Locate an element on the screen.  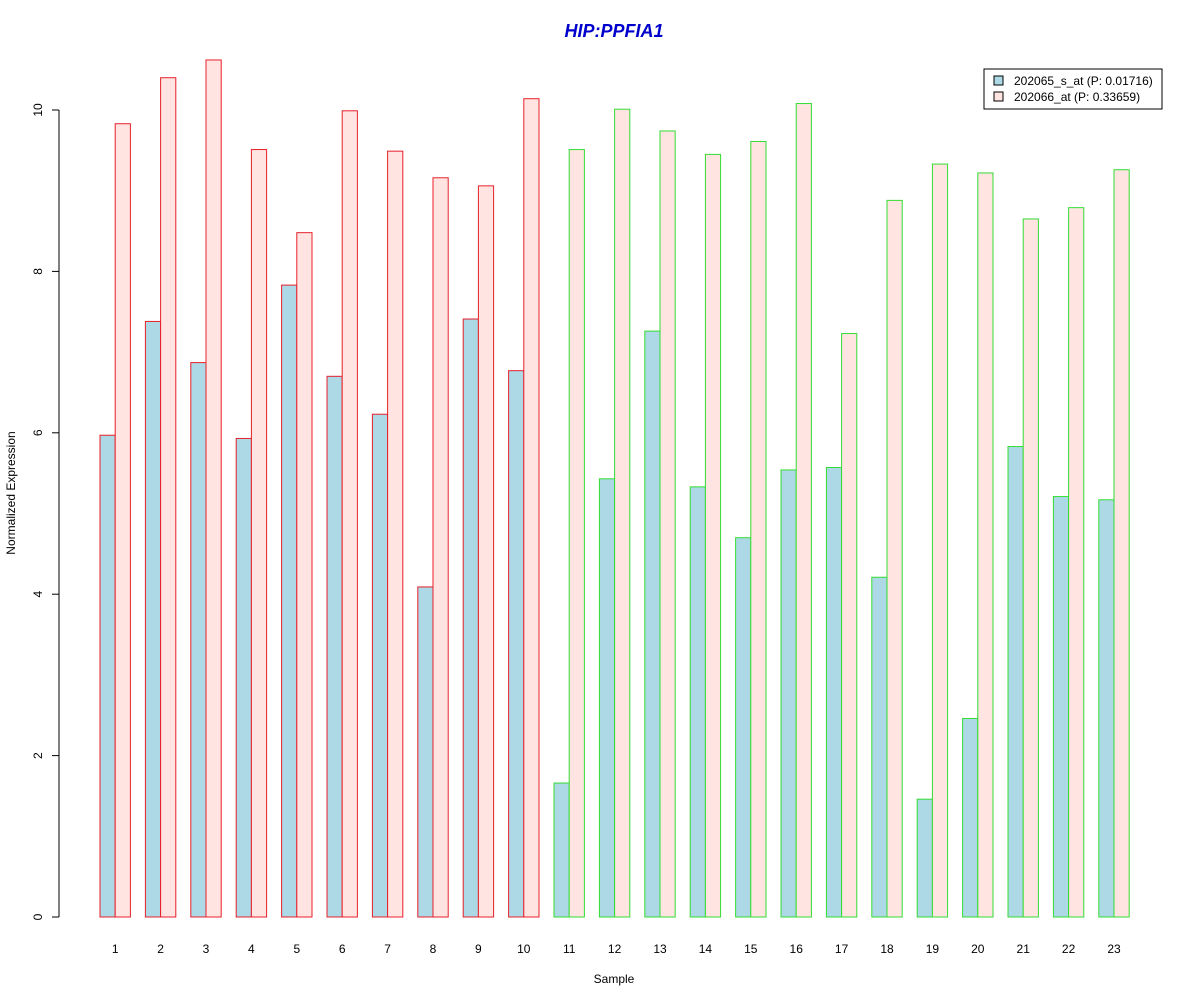
x-tick-label: 13 is located at coordinates (660, 949).